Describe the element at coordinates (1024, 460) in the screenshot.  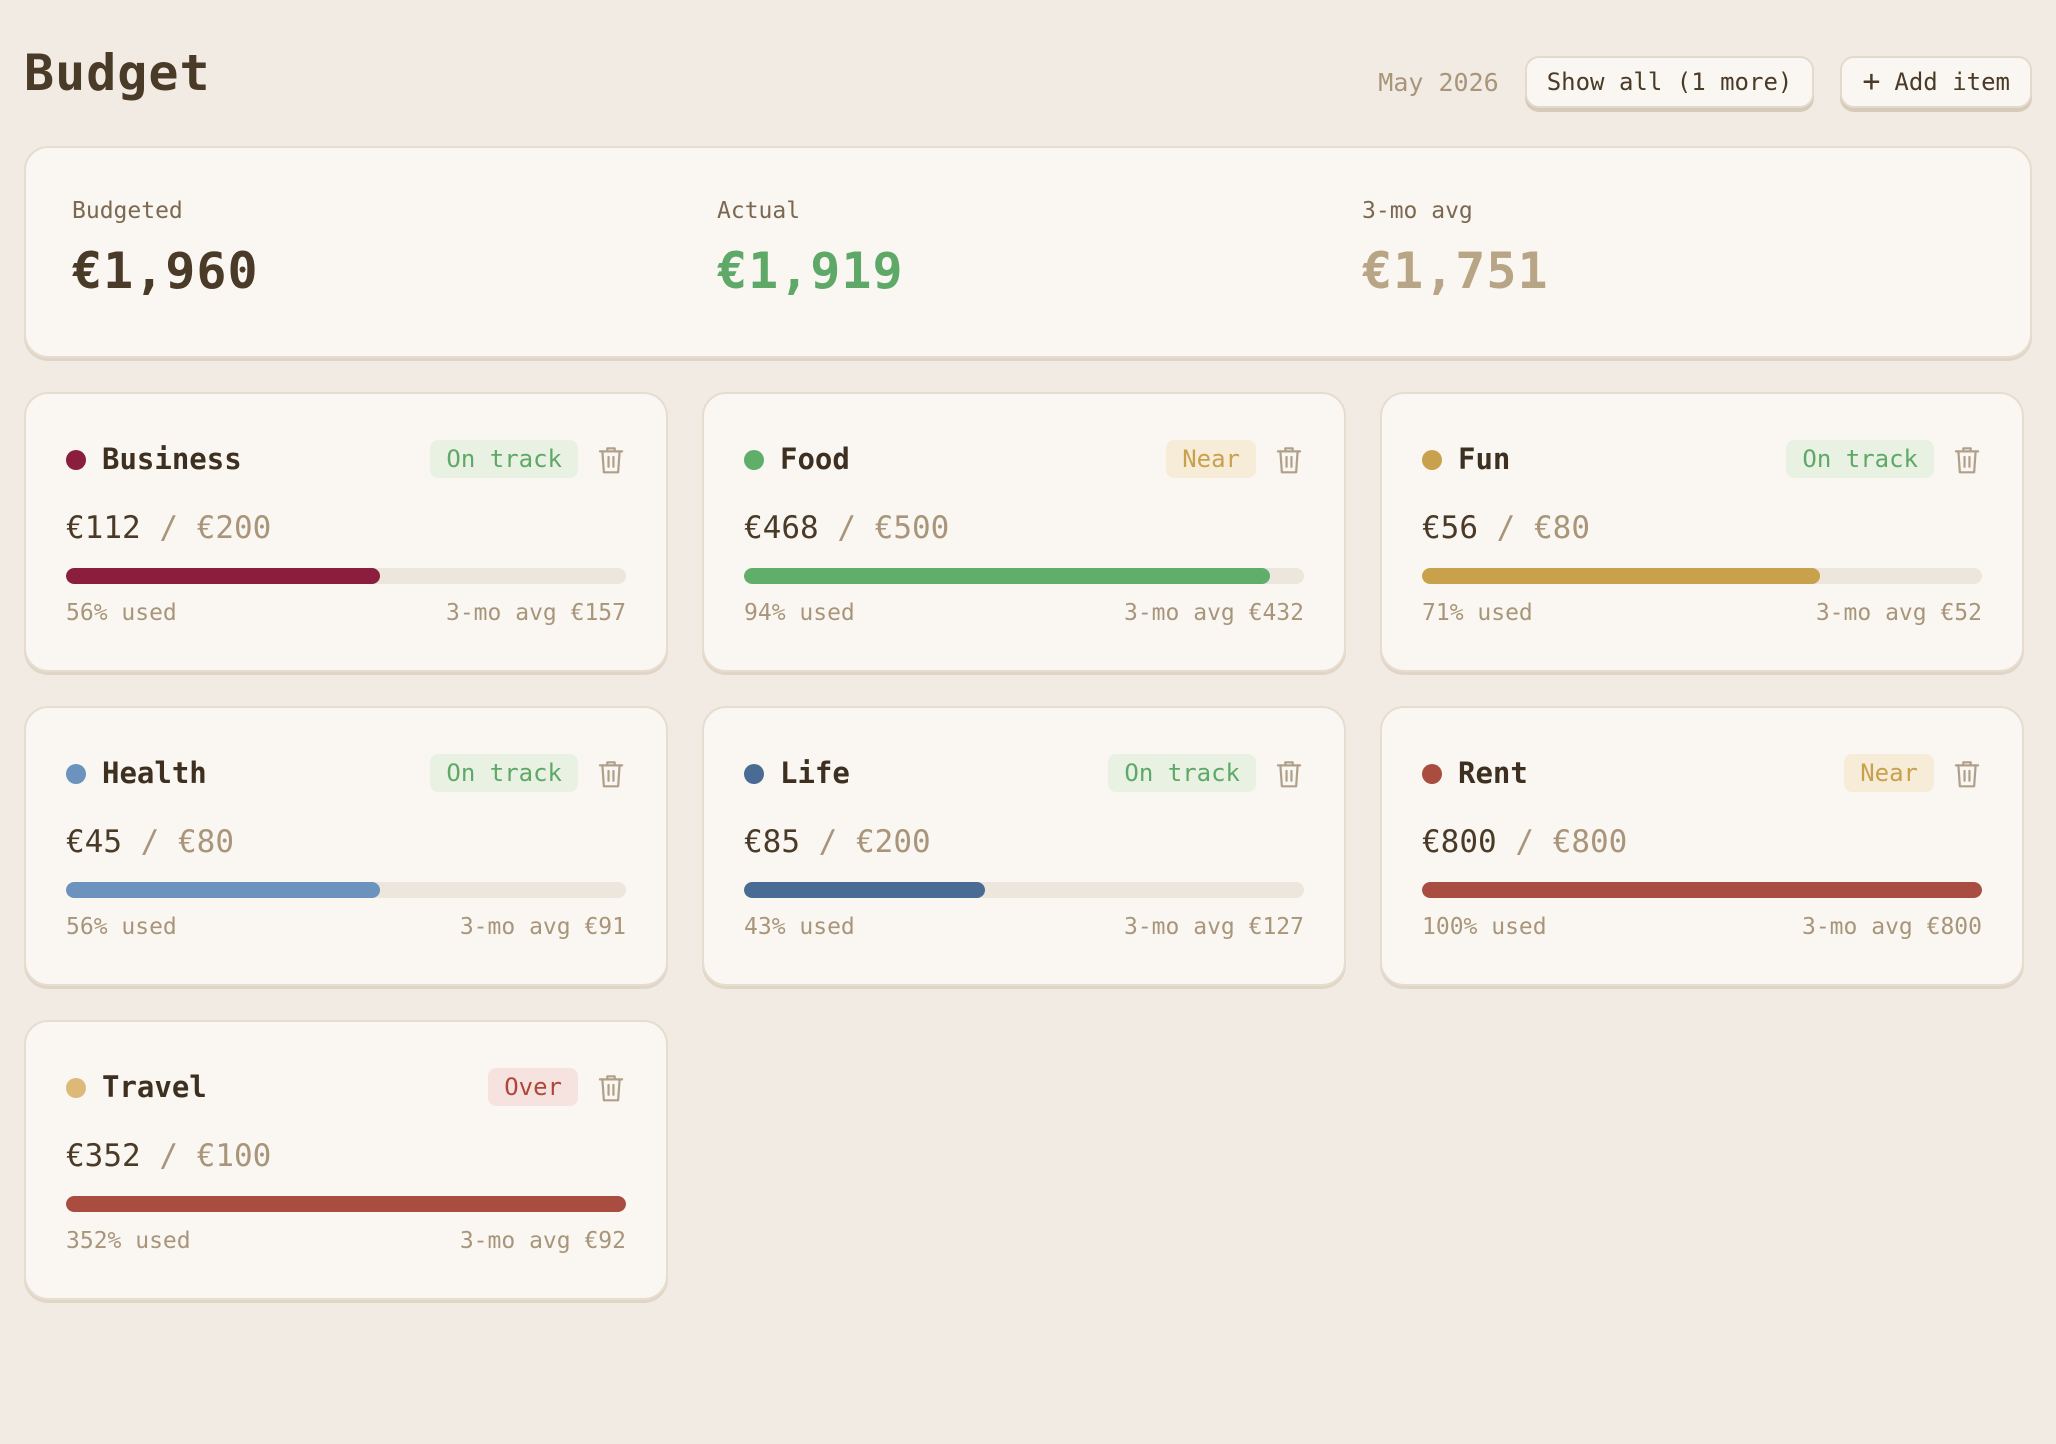
I see `card-header: Food Near` at that location.